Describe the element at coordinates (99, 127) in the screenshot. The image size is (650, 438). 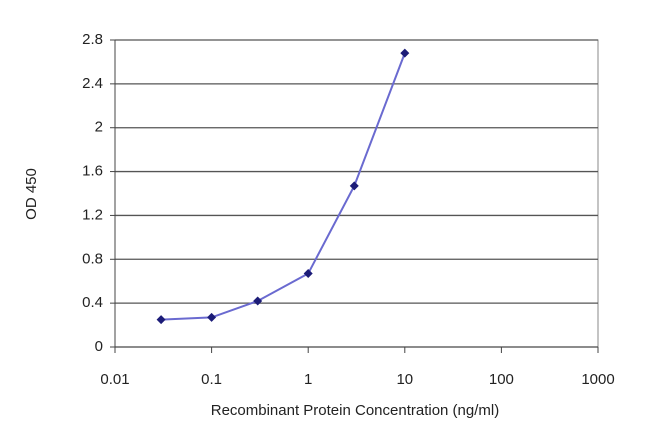
I see `y-tick-label: 2` at that location.